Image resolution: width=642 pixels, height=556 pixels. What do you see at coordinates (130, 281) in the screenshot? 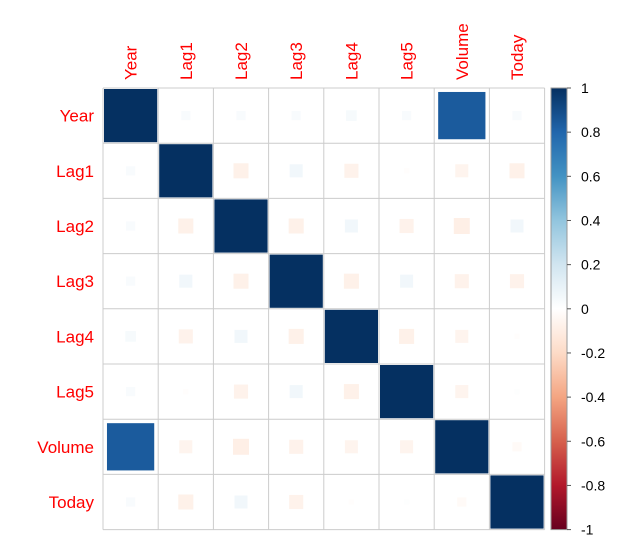
I see `corr-cell-lag3-year` at bounding box center [130, 281].